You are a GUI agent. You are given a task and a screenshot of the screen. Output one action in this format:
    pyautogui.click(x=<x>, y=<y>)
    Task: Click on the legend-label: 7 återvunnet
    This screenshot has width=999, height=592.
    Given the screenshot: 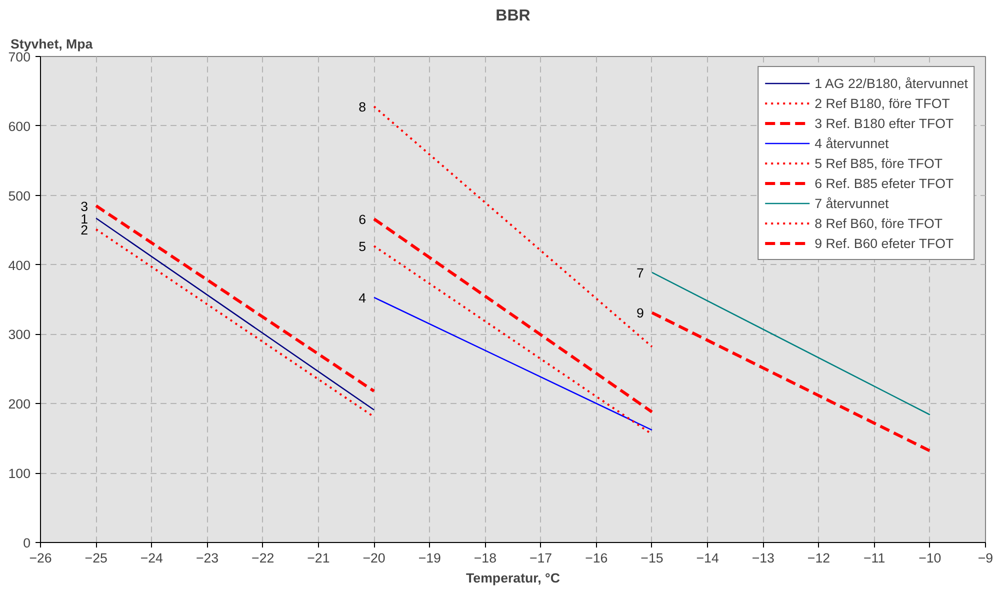 What is the action you would take?
    pyautogui.click(x=851, y=203)
    